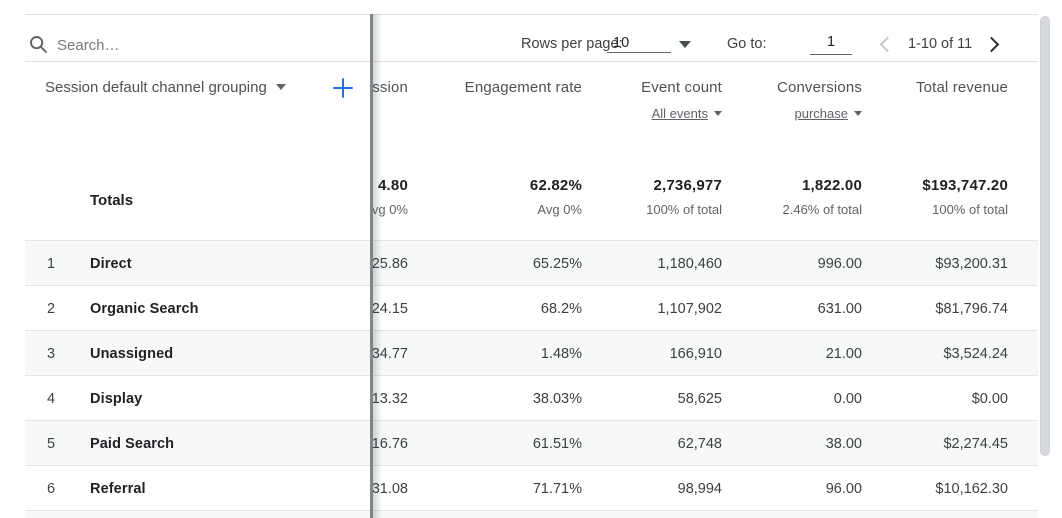  I want to click on event-count-filter: All events, so click(687, 113).